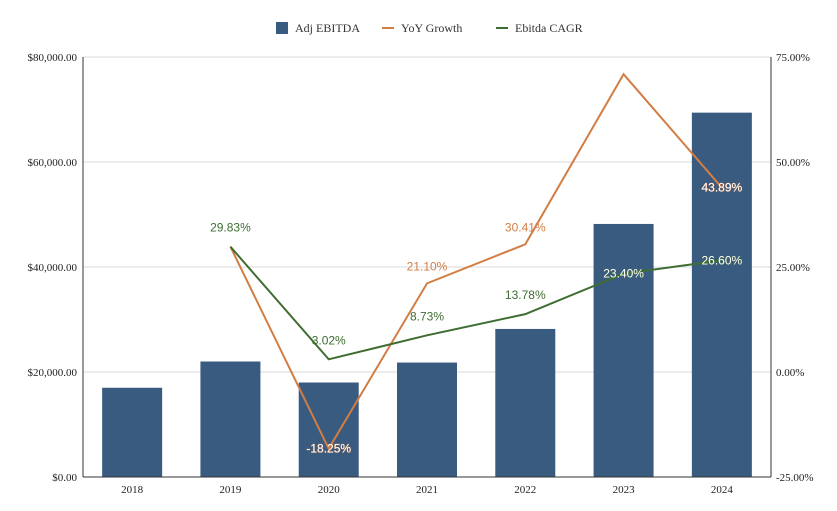  What do you see at coordinates (624, 490) in the screenshot?
I see `x-tick-label: 2023` at bounding box center [624, 490].